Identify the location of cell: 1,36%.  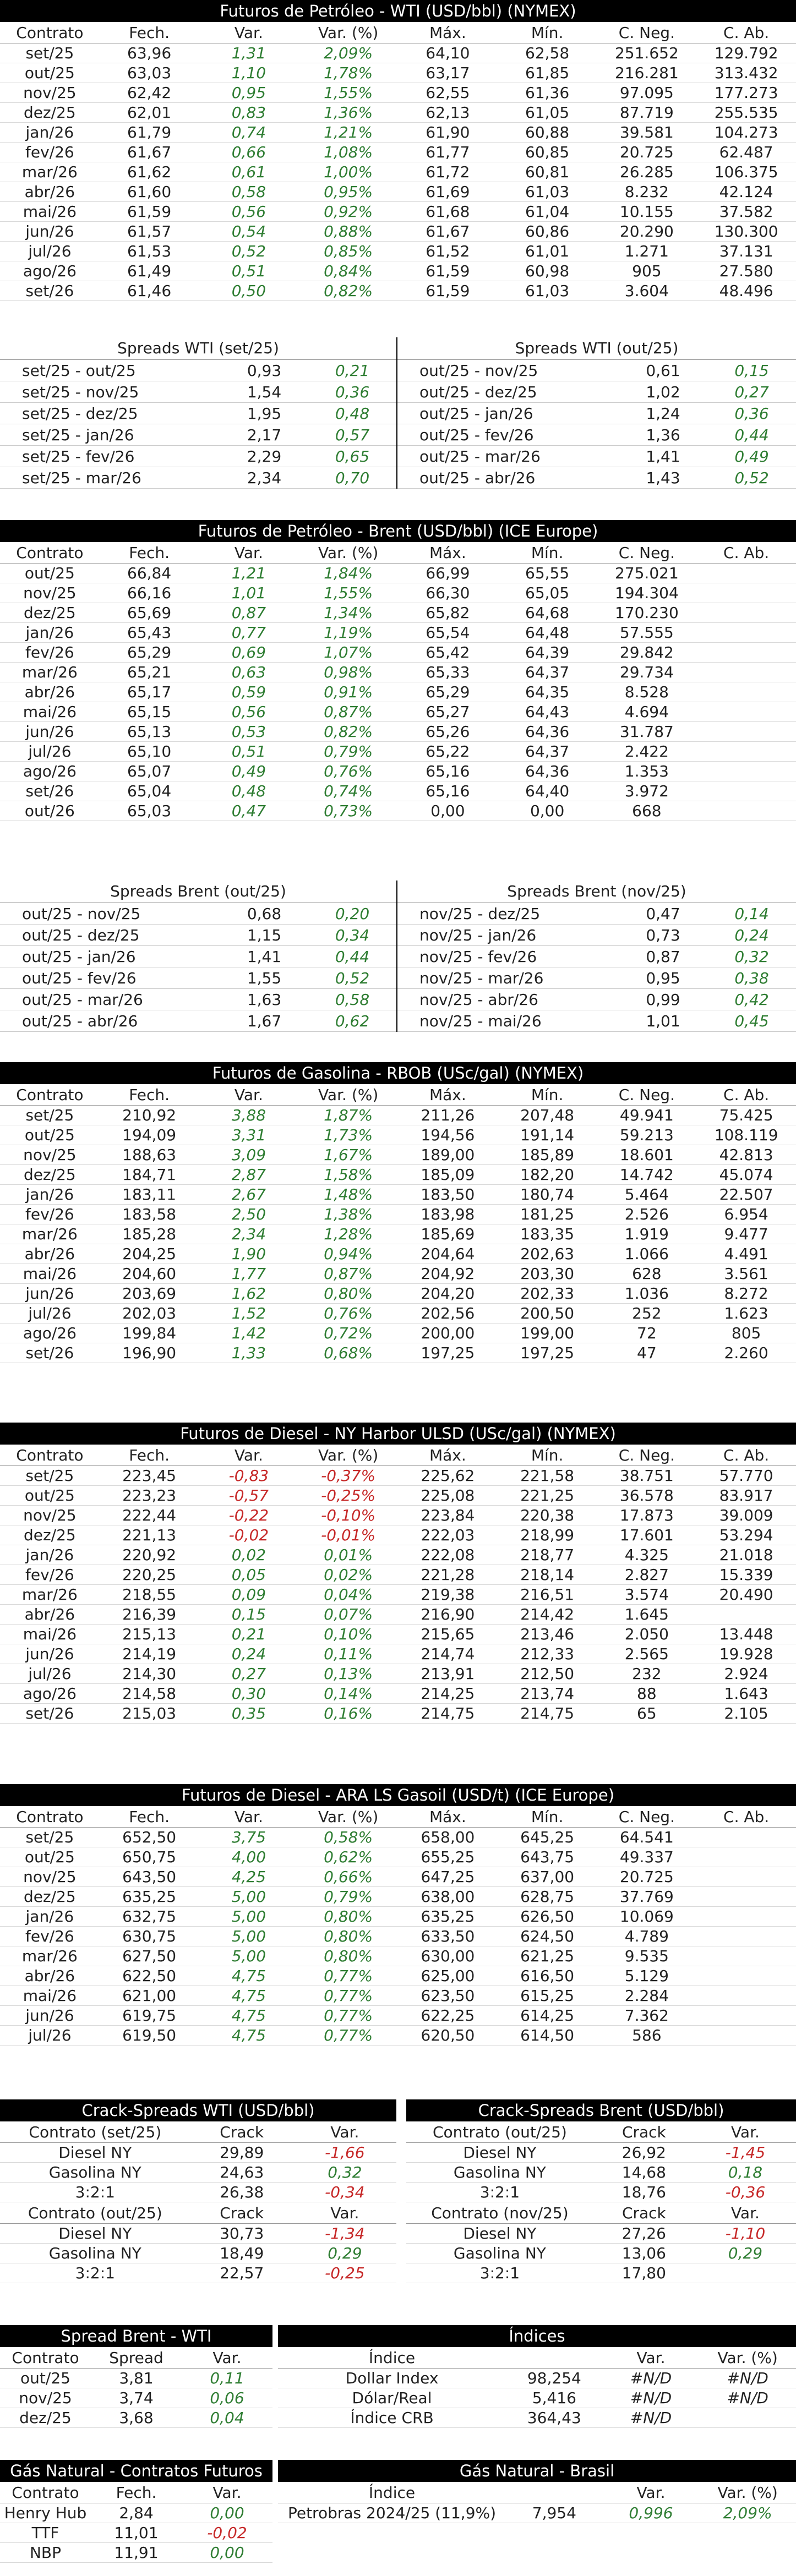
(348, 112).